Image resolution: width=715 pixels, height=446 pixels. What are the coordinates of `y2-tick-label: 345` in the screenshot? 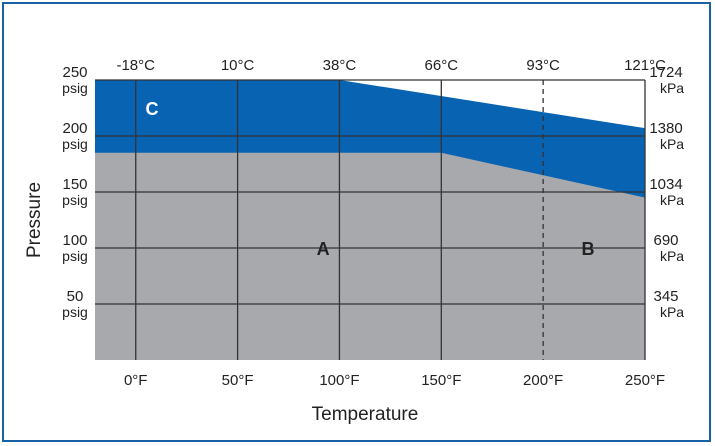 It's located at (665, 296).